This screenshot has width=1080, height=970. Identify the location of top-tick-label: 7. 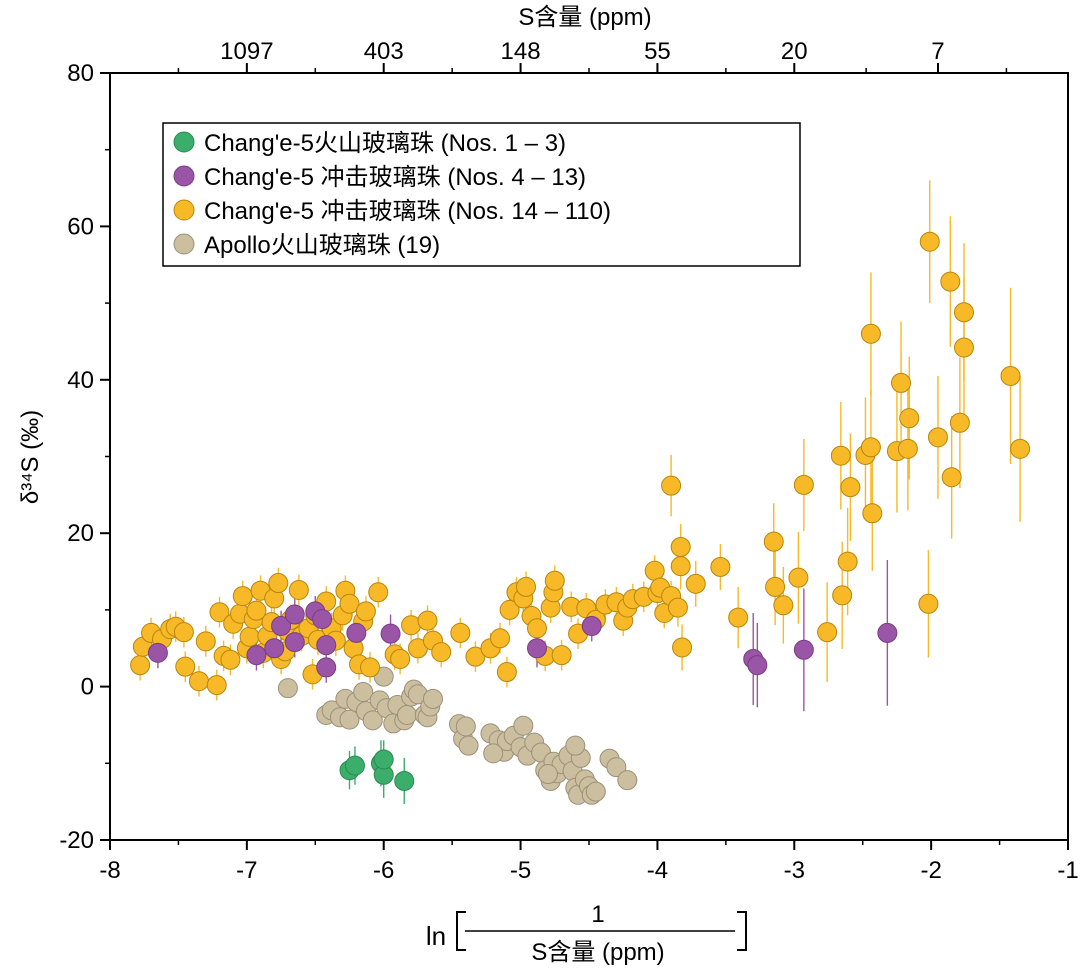
(937, 51).